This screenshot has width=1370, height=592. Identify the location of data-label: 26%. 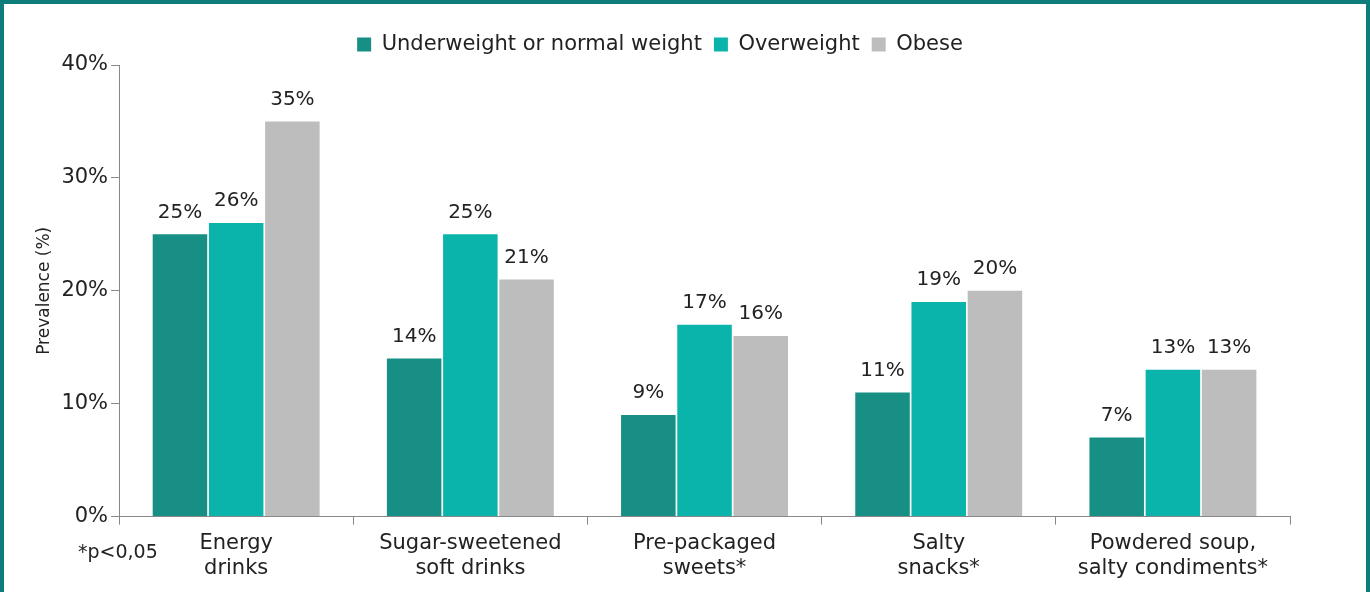
(236, 199).